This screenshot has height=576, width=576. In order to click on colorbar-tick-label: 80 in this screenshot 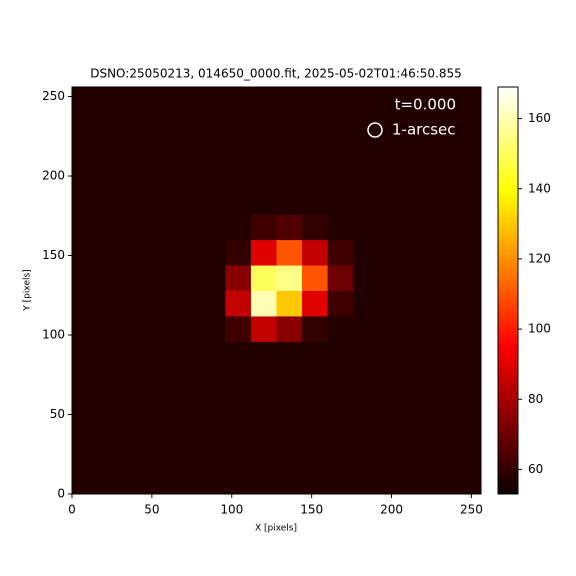, I will do `click(535, 399)`.